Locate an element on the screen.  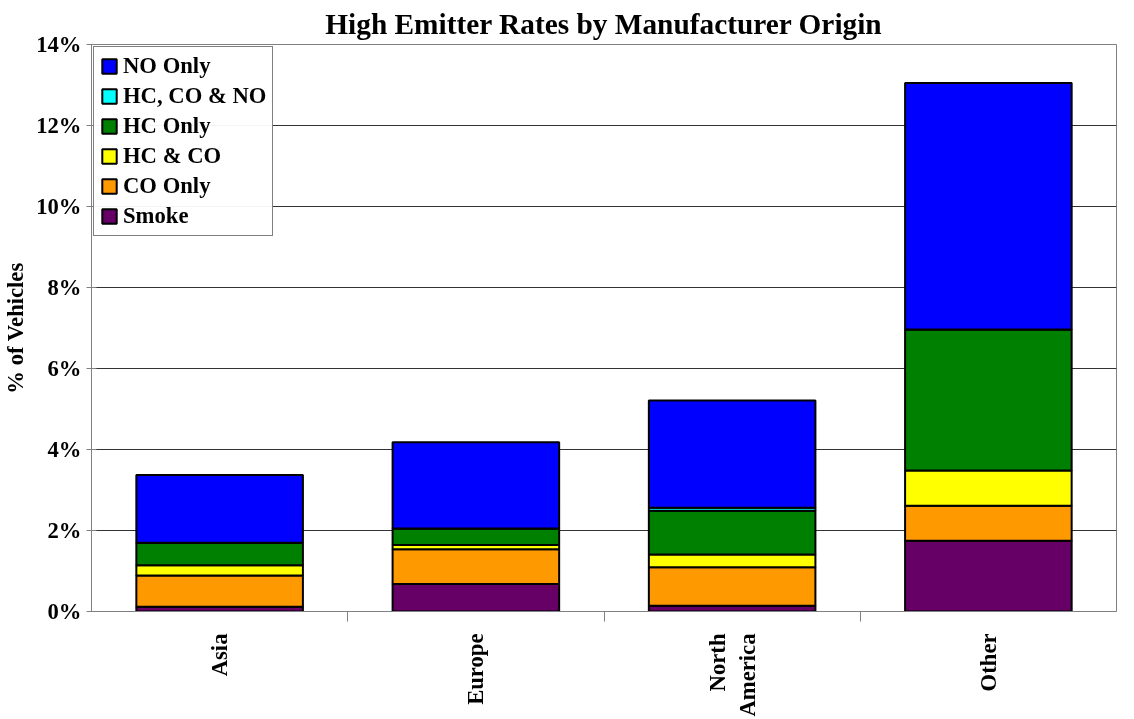
legend-label: CO Only is located at coordinates (167, 186).